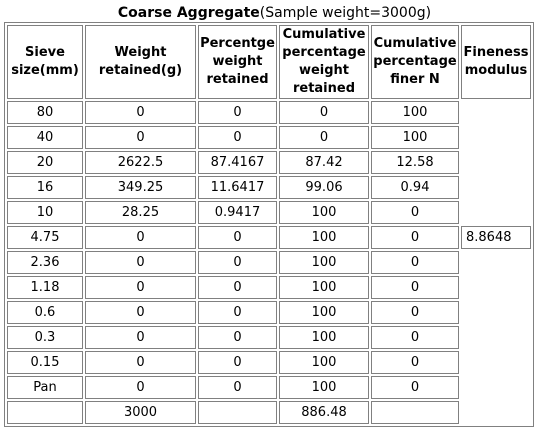  I want to click on table-caption: Coarse Aggregate(Sample weight=3000g), so click(274, 13).